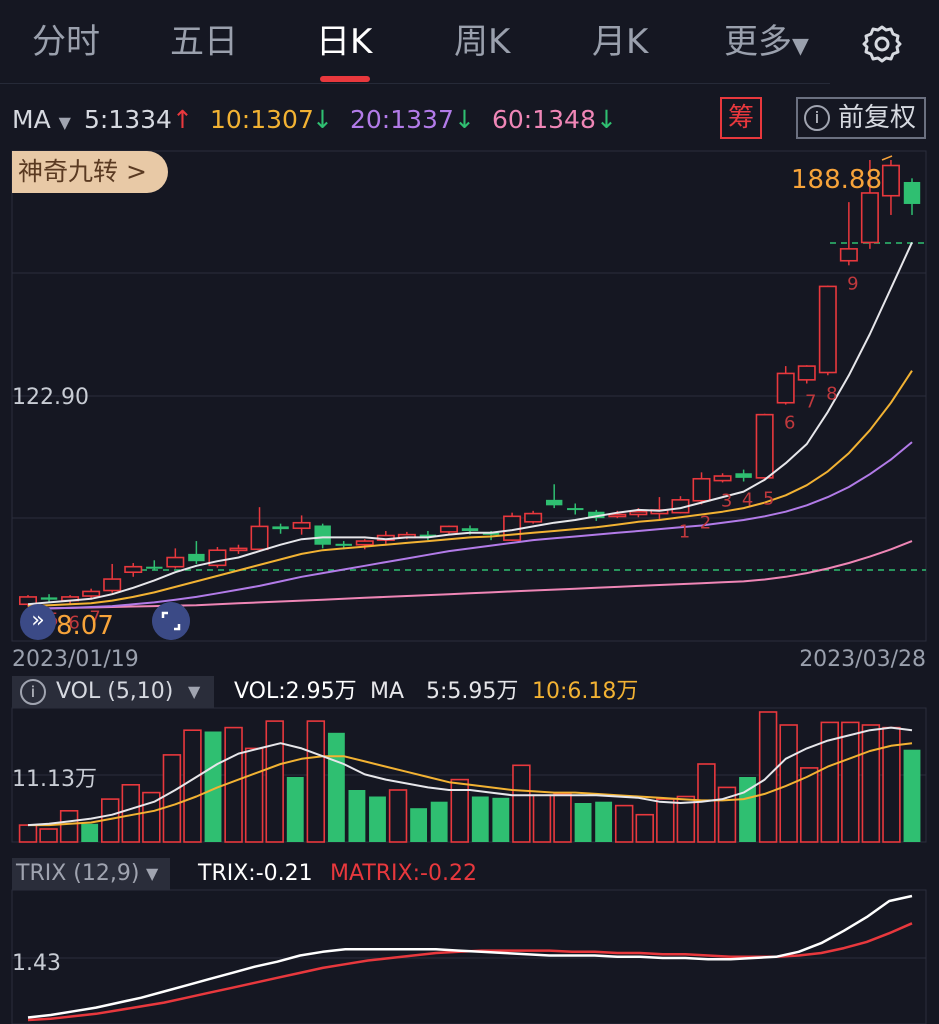 This screenshot has width=939, height=1024. Describe the element at coordinates (862, 659) in the screenshot. I see `date-end-label: 2023/03/28` at that location.